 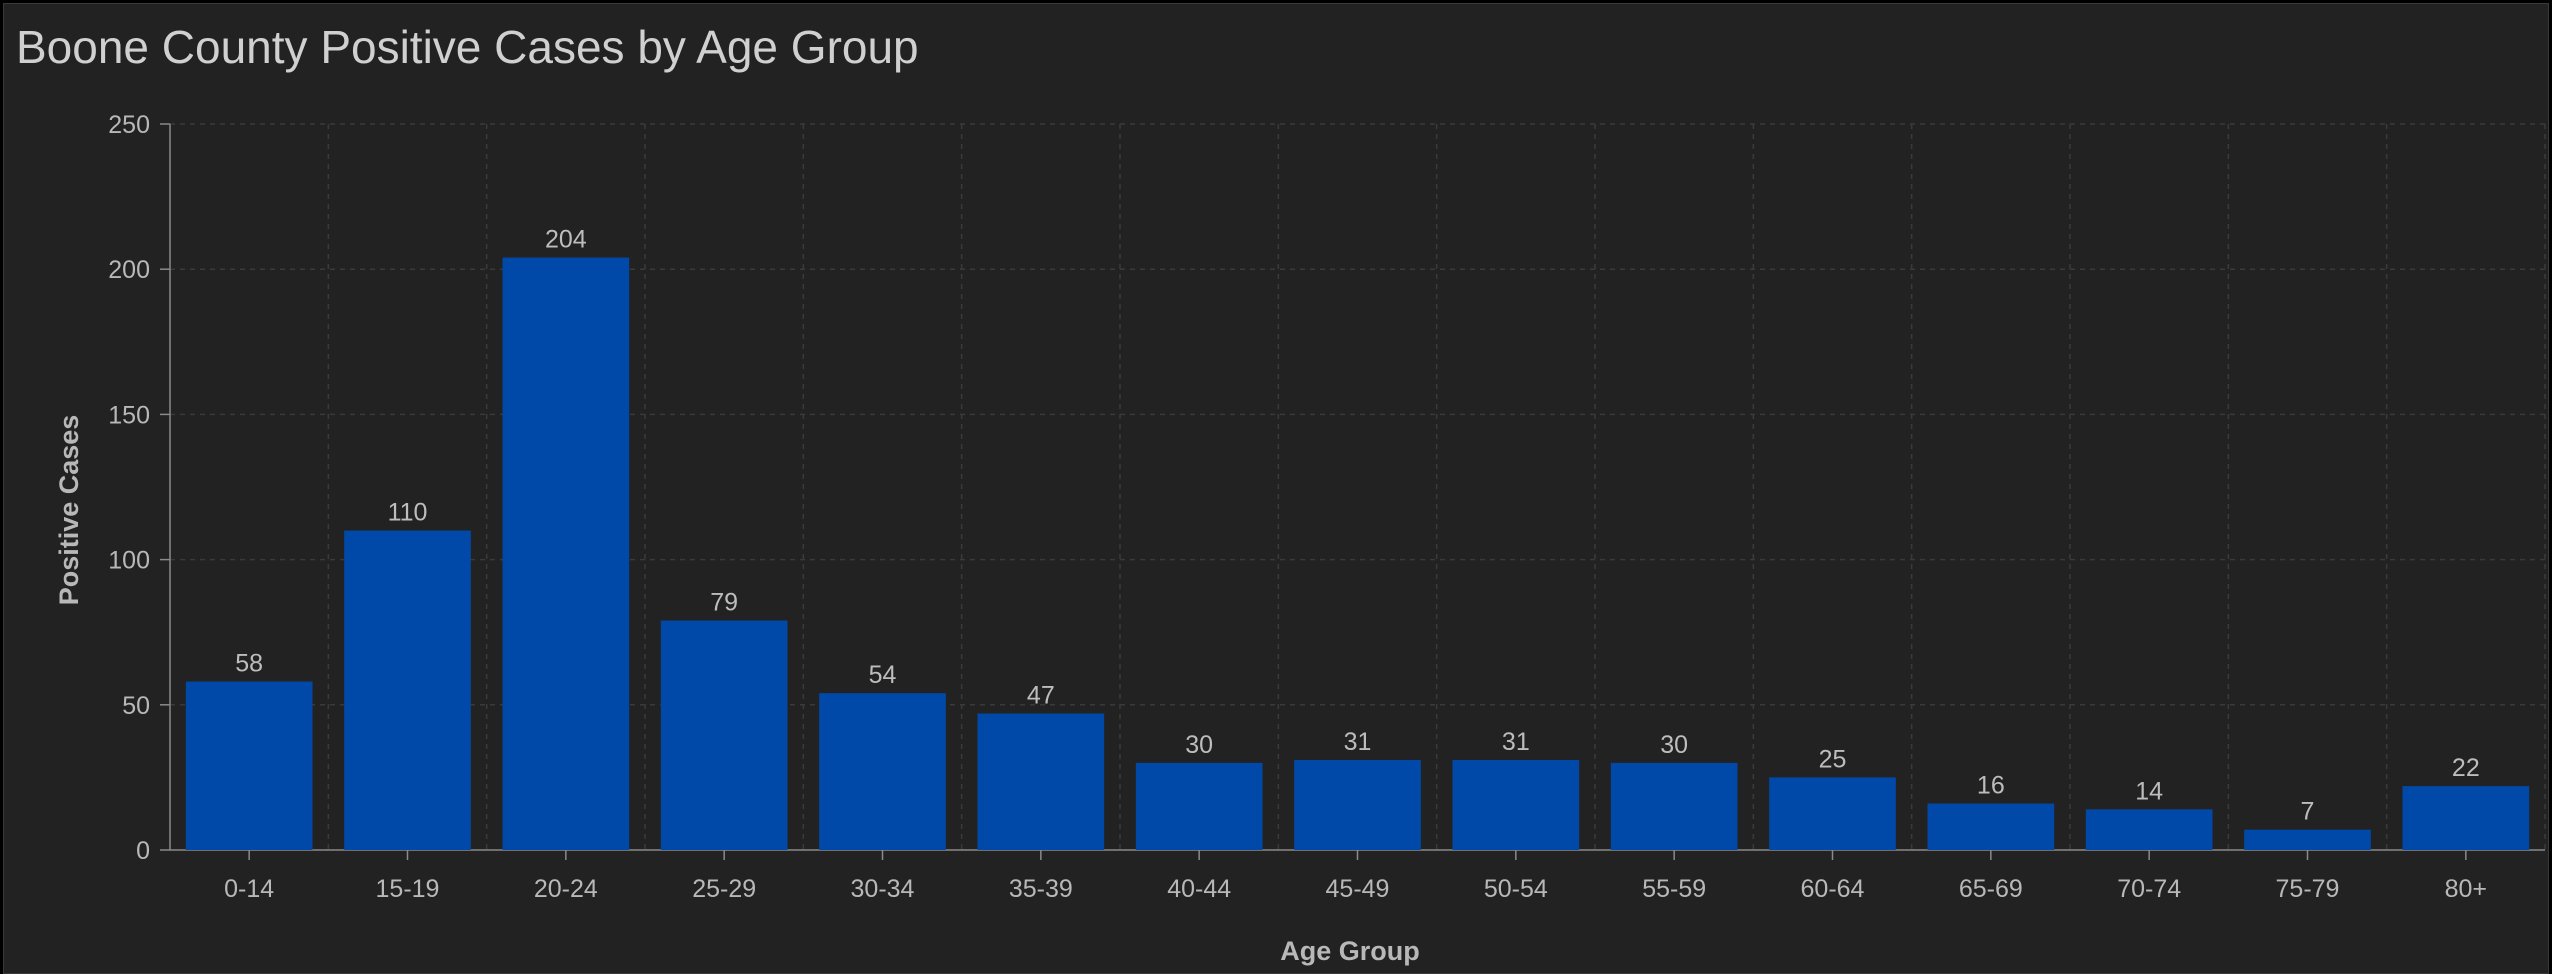 What do you see at coordinates (129, 270) in the screenshot?
I see `y-tick-label: 200` at bounding box center [129, 270].